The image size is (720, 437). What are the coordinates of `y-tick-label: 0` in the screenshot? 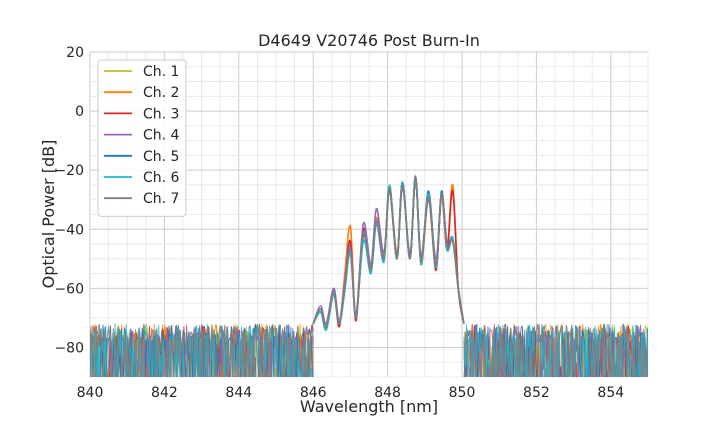 It's located at (79, 112).